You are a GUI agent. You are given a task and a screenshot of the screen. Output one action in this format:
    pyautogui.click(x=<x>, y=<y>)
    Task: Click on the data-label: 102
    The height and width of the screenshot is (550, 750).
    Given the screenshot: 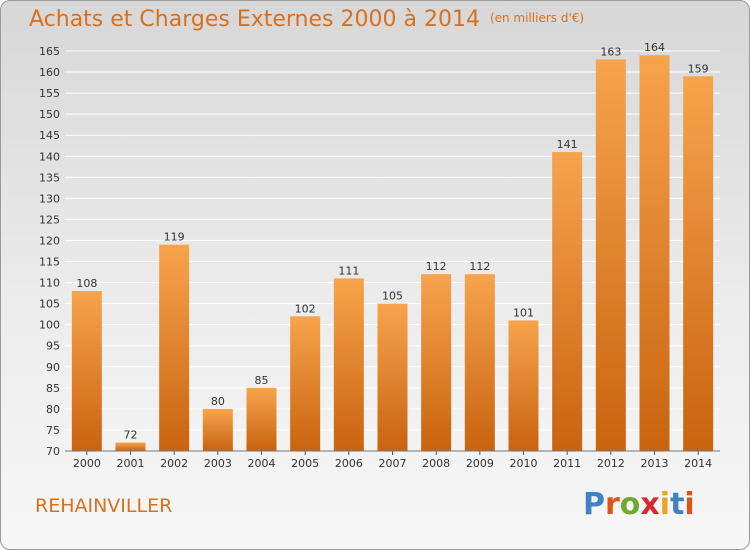 What is the action you would take?
    pyautogui.click(x=305, y=308)
    